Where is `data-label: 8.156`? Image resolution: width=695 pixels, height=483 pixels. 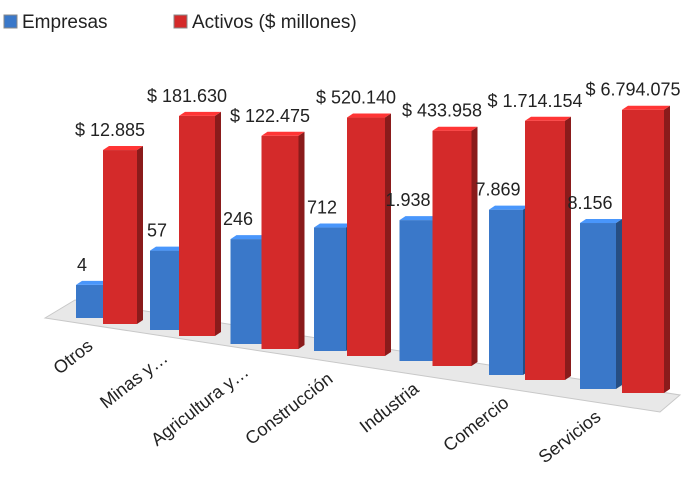
data-label: 8.156 is located at coordinates (589, 203).